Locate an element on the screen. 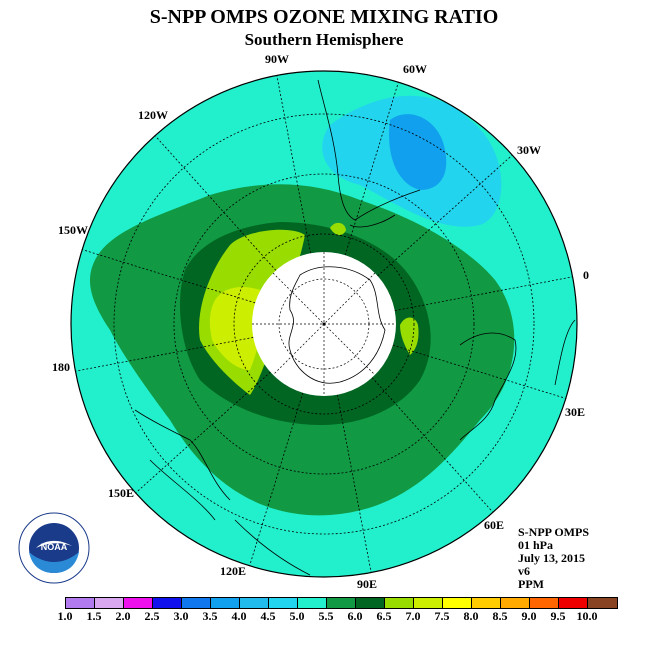 The image size is (648, 648). colorbar-tick-label: 5.0 is located at coordinates (297, 616).